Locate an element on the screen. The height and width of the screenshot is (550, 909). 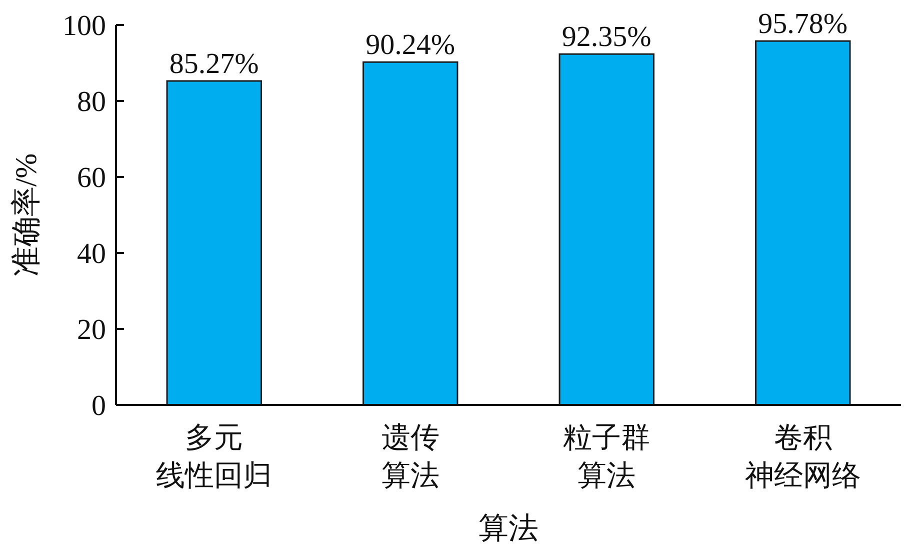
y-tick-label: 20 is located at coordinates (91, 330).